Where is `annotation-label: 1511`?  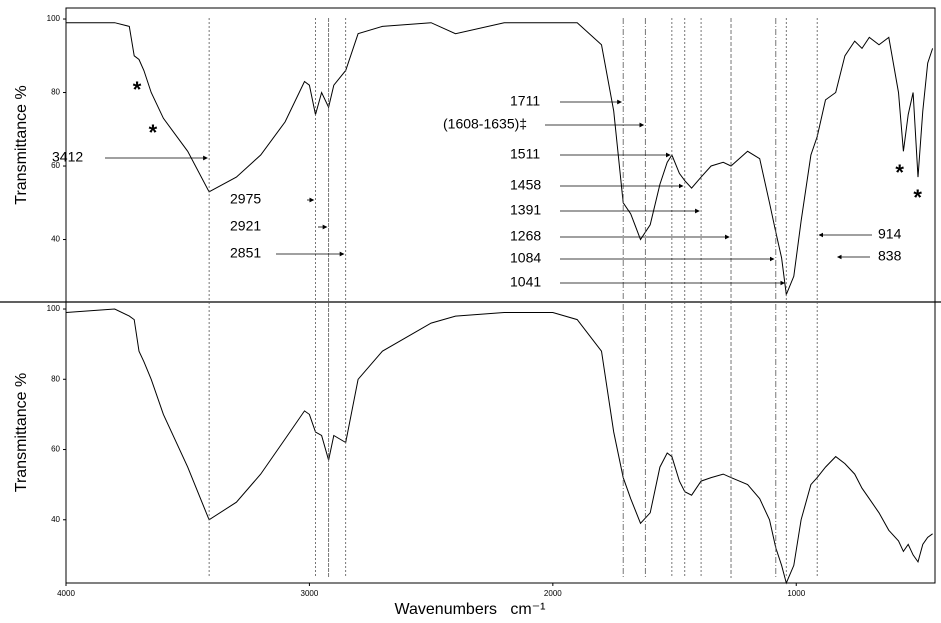 annotation-label: 1511 is located at coordinates (525, 154).